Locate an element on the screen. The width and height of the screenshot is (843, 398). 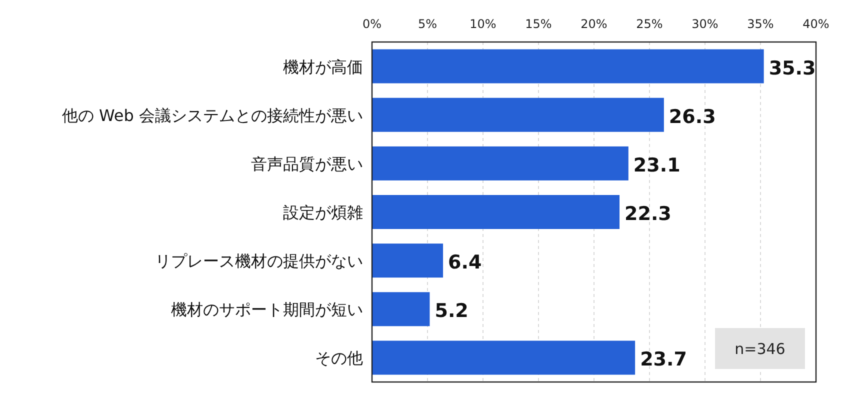
data-label: 23.1 is located at coordinates (656, 165).